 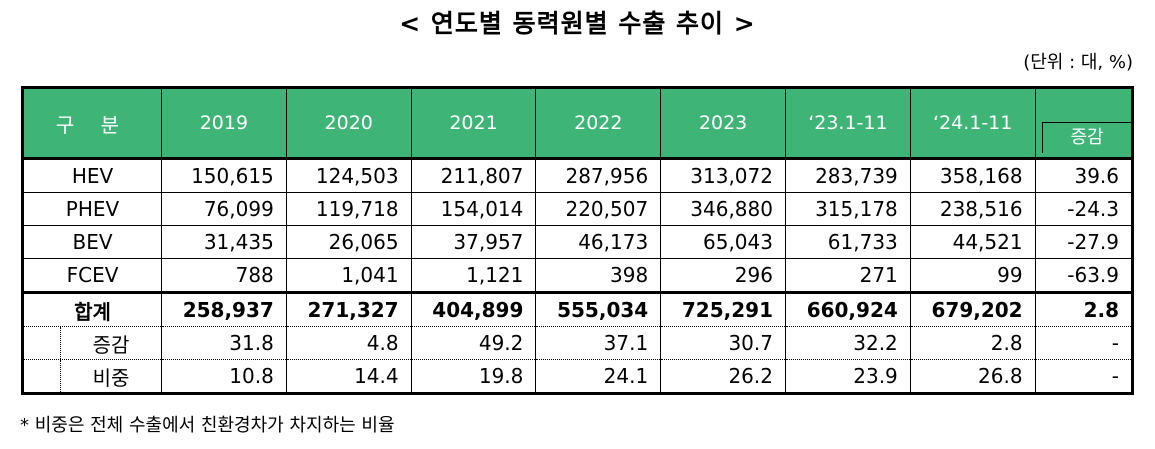 What do you see at coordinates (92, 123) in the screenshot?
I see `header-category: 구 분` at bounding box center [92, 123].